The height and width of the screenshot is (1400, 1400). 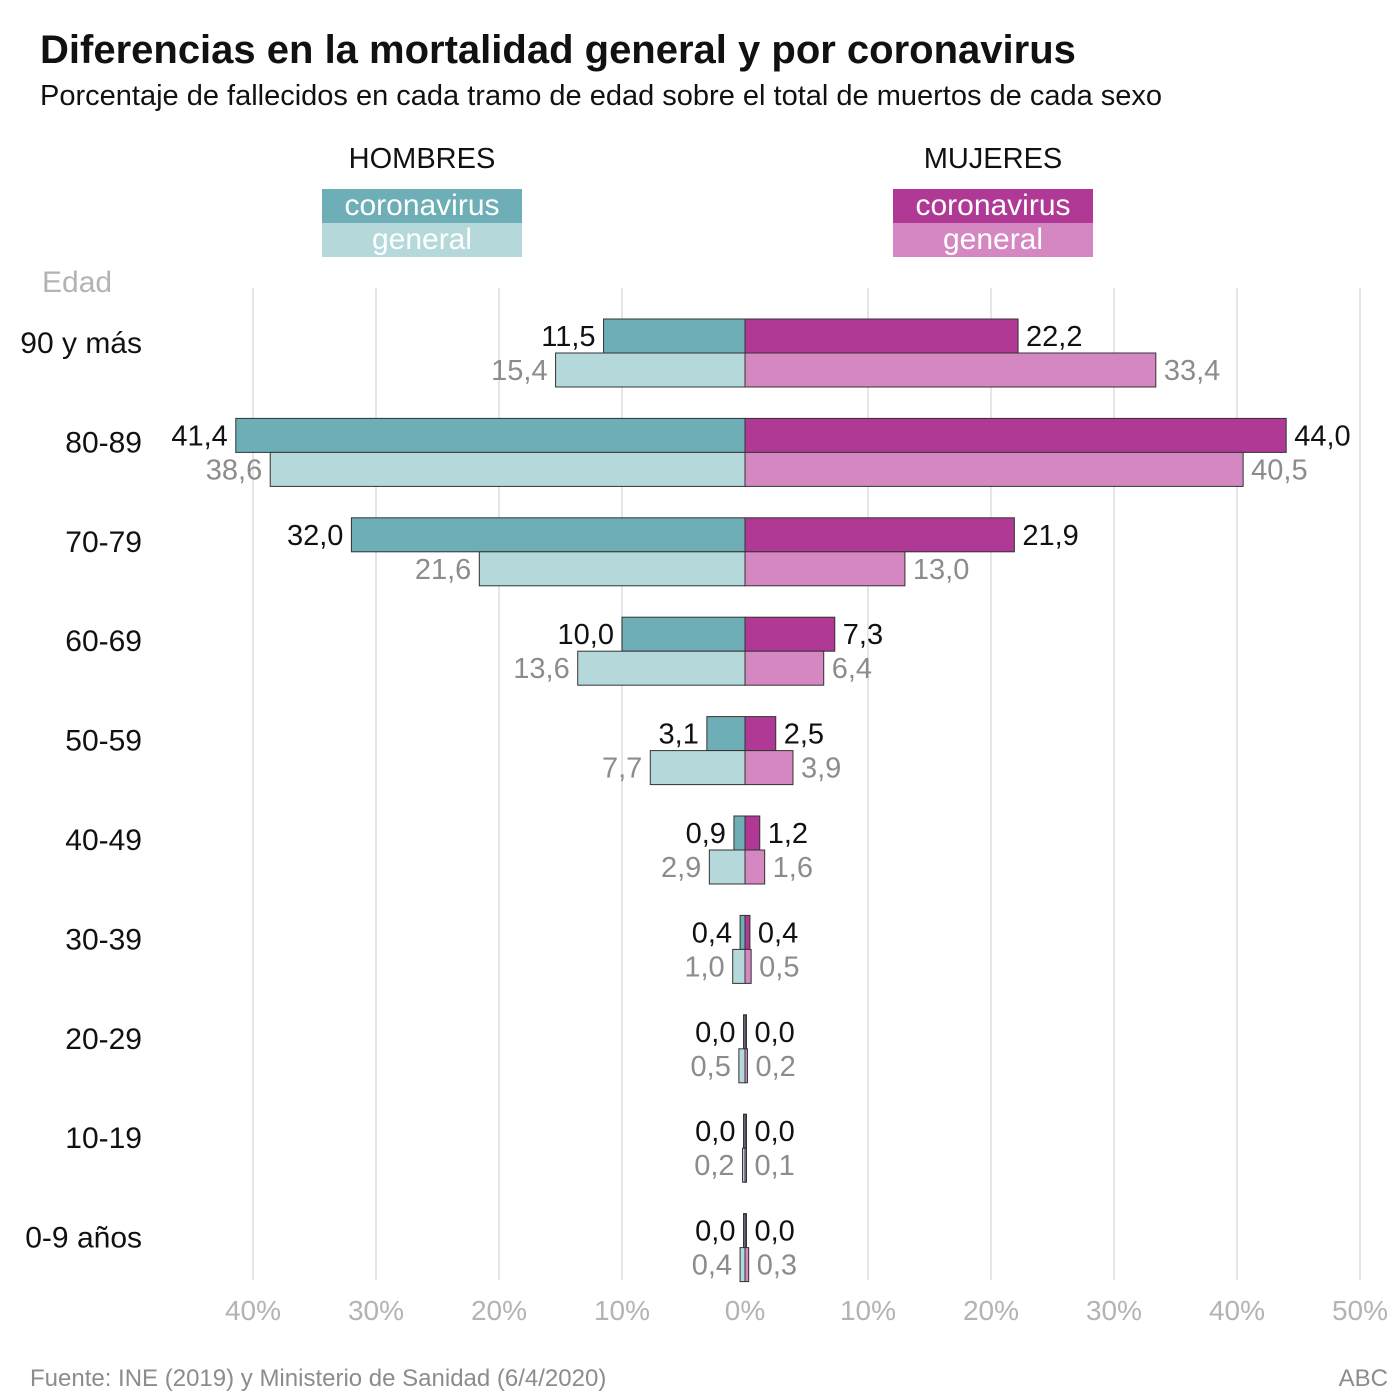 What do you see at coordinates (443, 570) in the screenshot?
I see `data-label: 21,6` at bounding box center [443, 570].